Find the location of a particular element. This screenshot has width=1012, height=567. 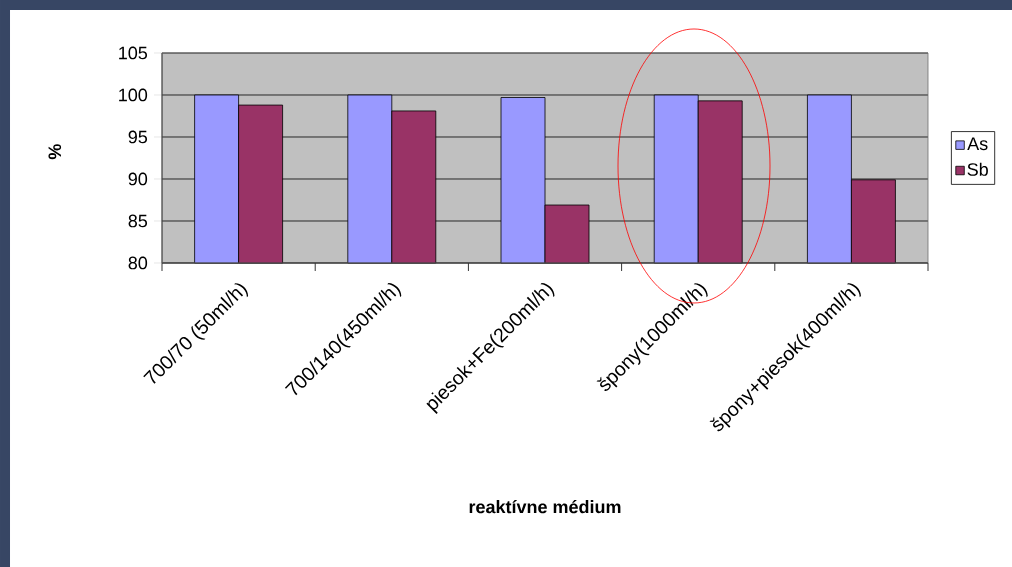

x-axis-title: reaktívne médium is located at coordinates (545, 506).